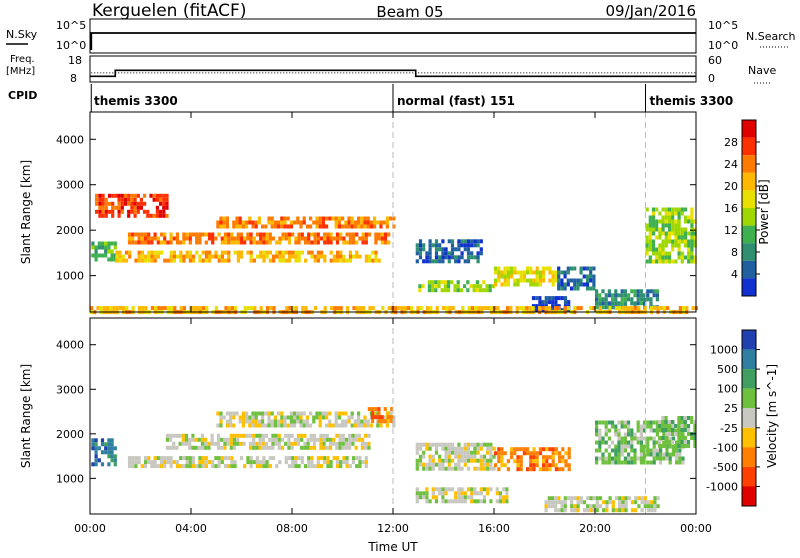 This screenshot has height=558, width=800. Describe the element at coordinates (734, 274) in the screenshot. I see `colorbar-tick-label: 4` at that location.